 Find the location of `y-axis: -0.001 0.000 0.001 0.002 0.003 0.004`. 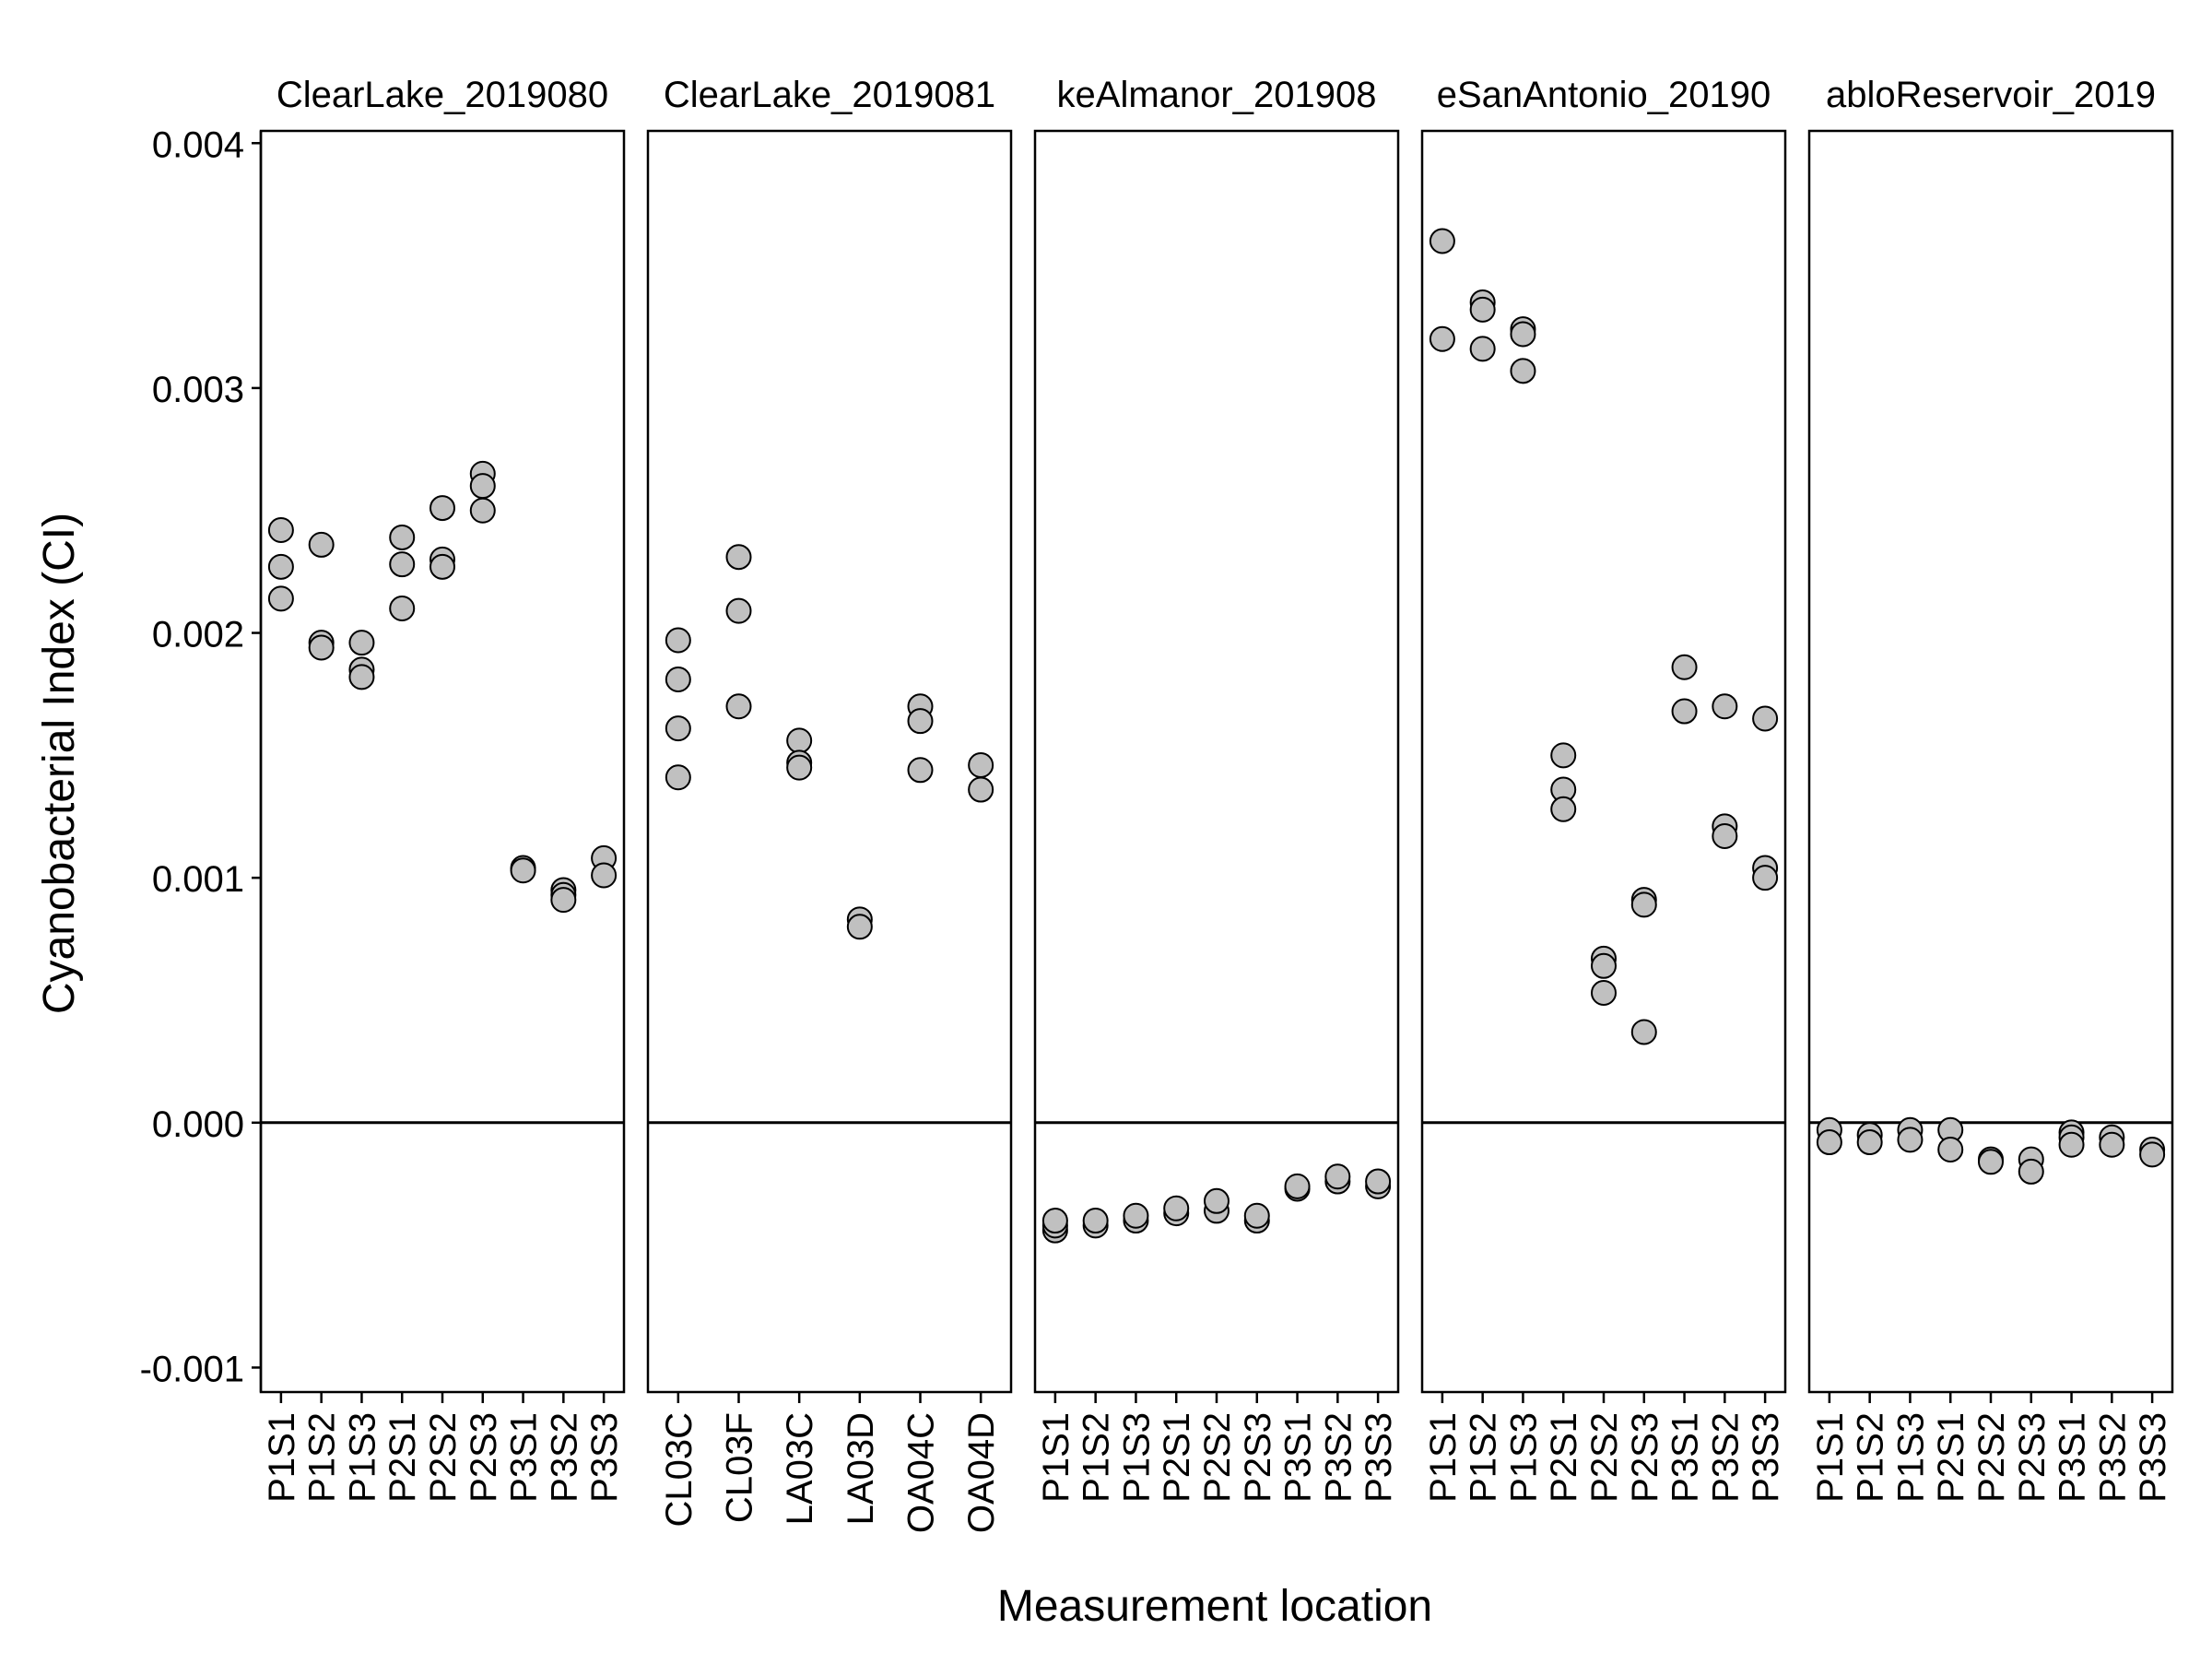

y-axis: -0.001 0.000 0.001 0.002 0.003 0.004 is located at coordinates (201, 758).